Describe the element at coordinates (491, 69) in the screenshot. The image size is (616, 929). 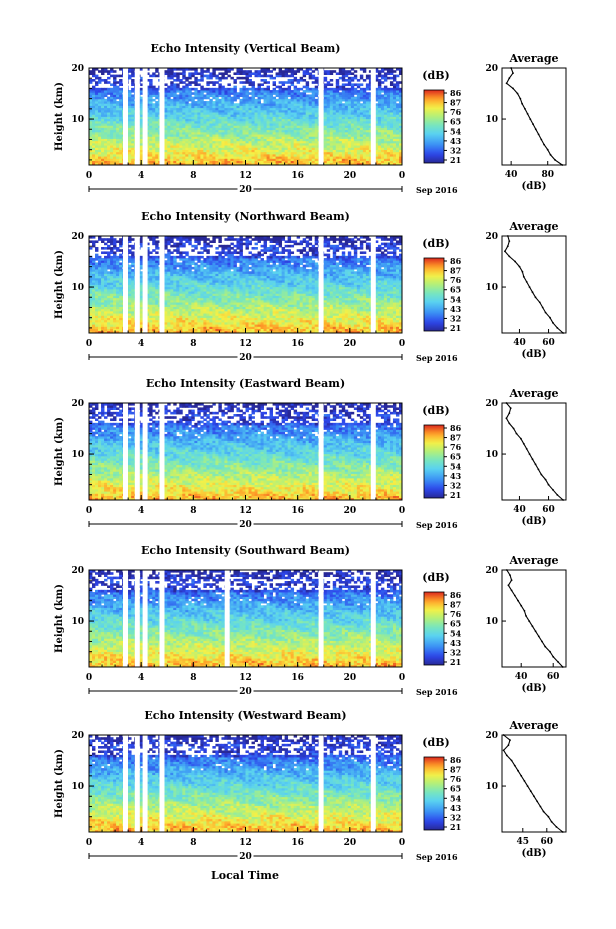
I see `profile-y-tick-label: 20` at that location.